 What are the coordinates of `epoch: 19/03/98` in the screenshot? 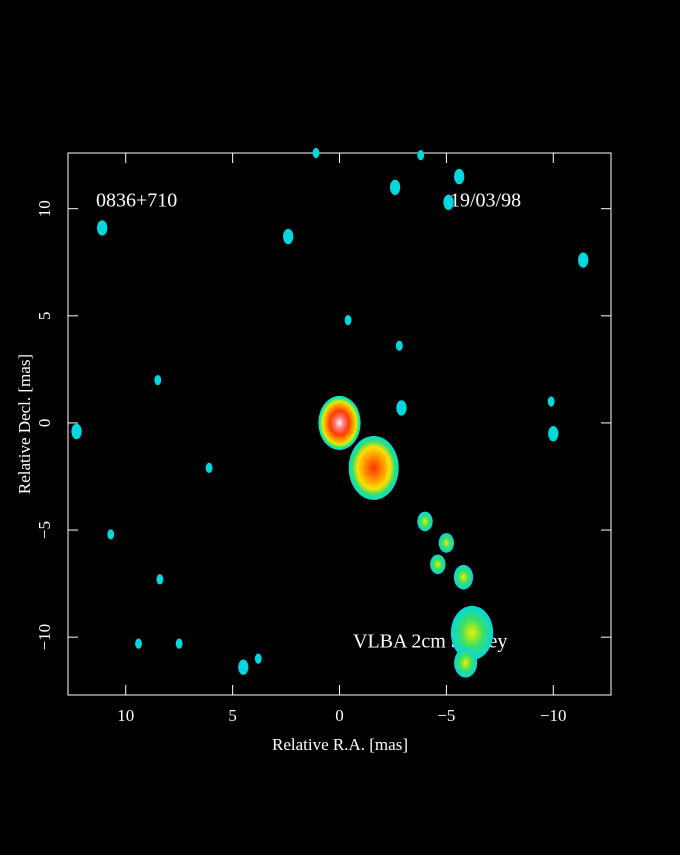 It's located at (485, 201).